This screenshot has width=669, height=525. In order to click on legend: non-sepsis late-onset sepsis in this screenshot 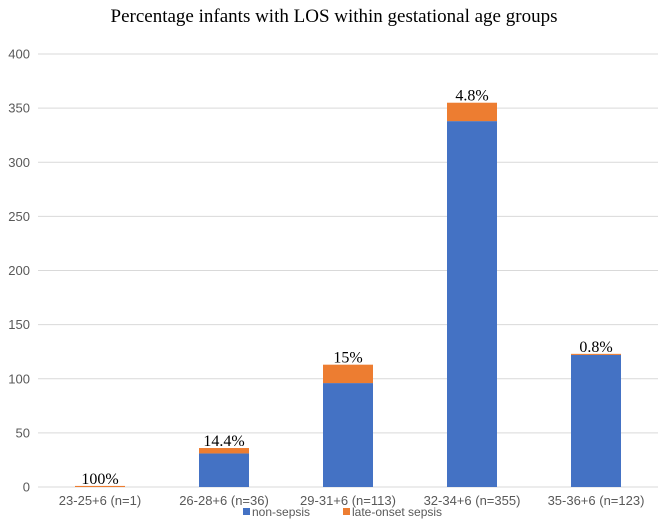, I will do `click(342, 512)`.